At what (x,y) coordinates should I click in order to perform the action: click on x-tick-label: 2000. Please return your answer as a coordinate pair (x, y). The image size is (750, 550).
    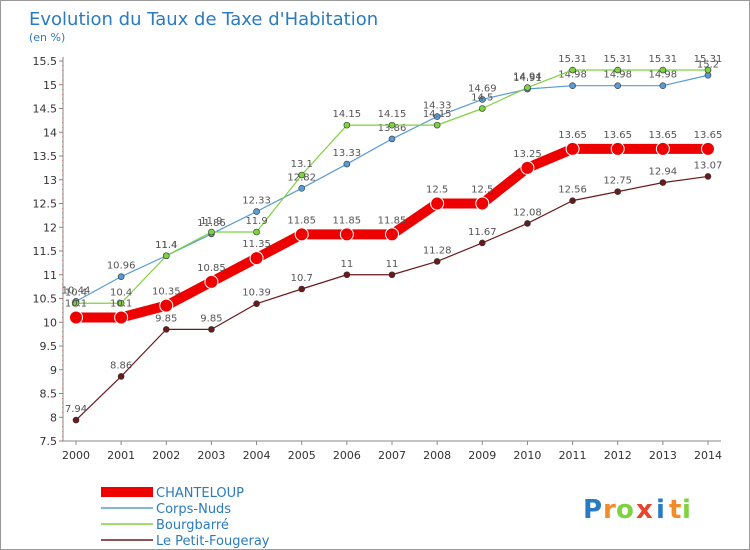
    Looking at the image, I should click on (76, 455).